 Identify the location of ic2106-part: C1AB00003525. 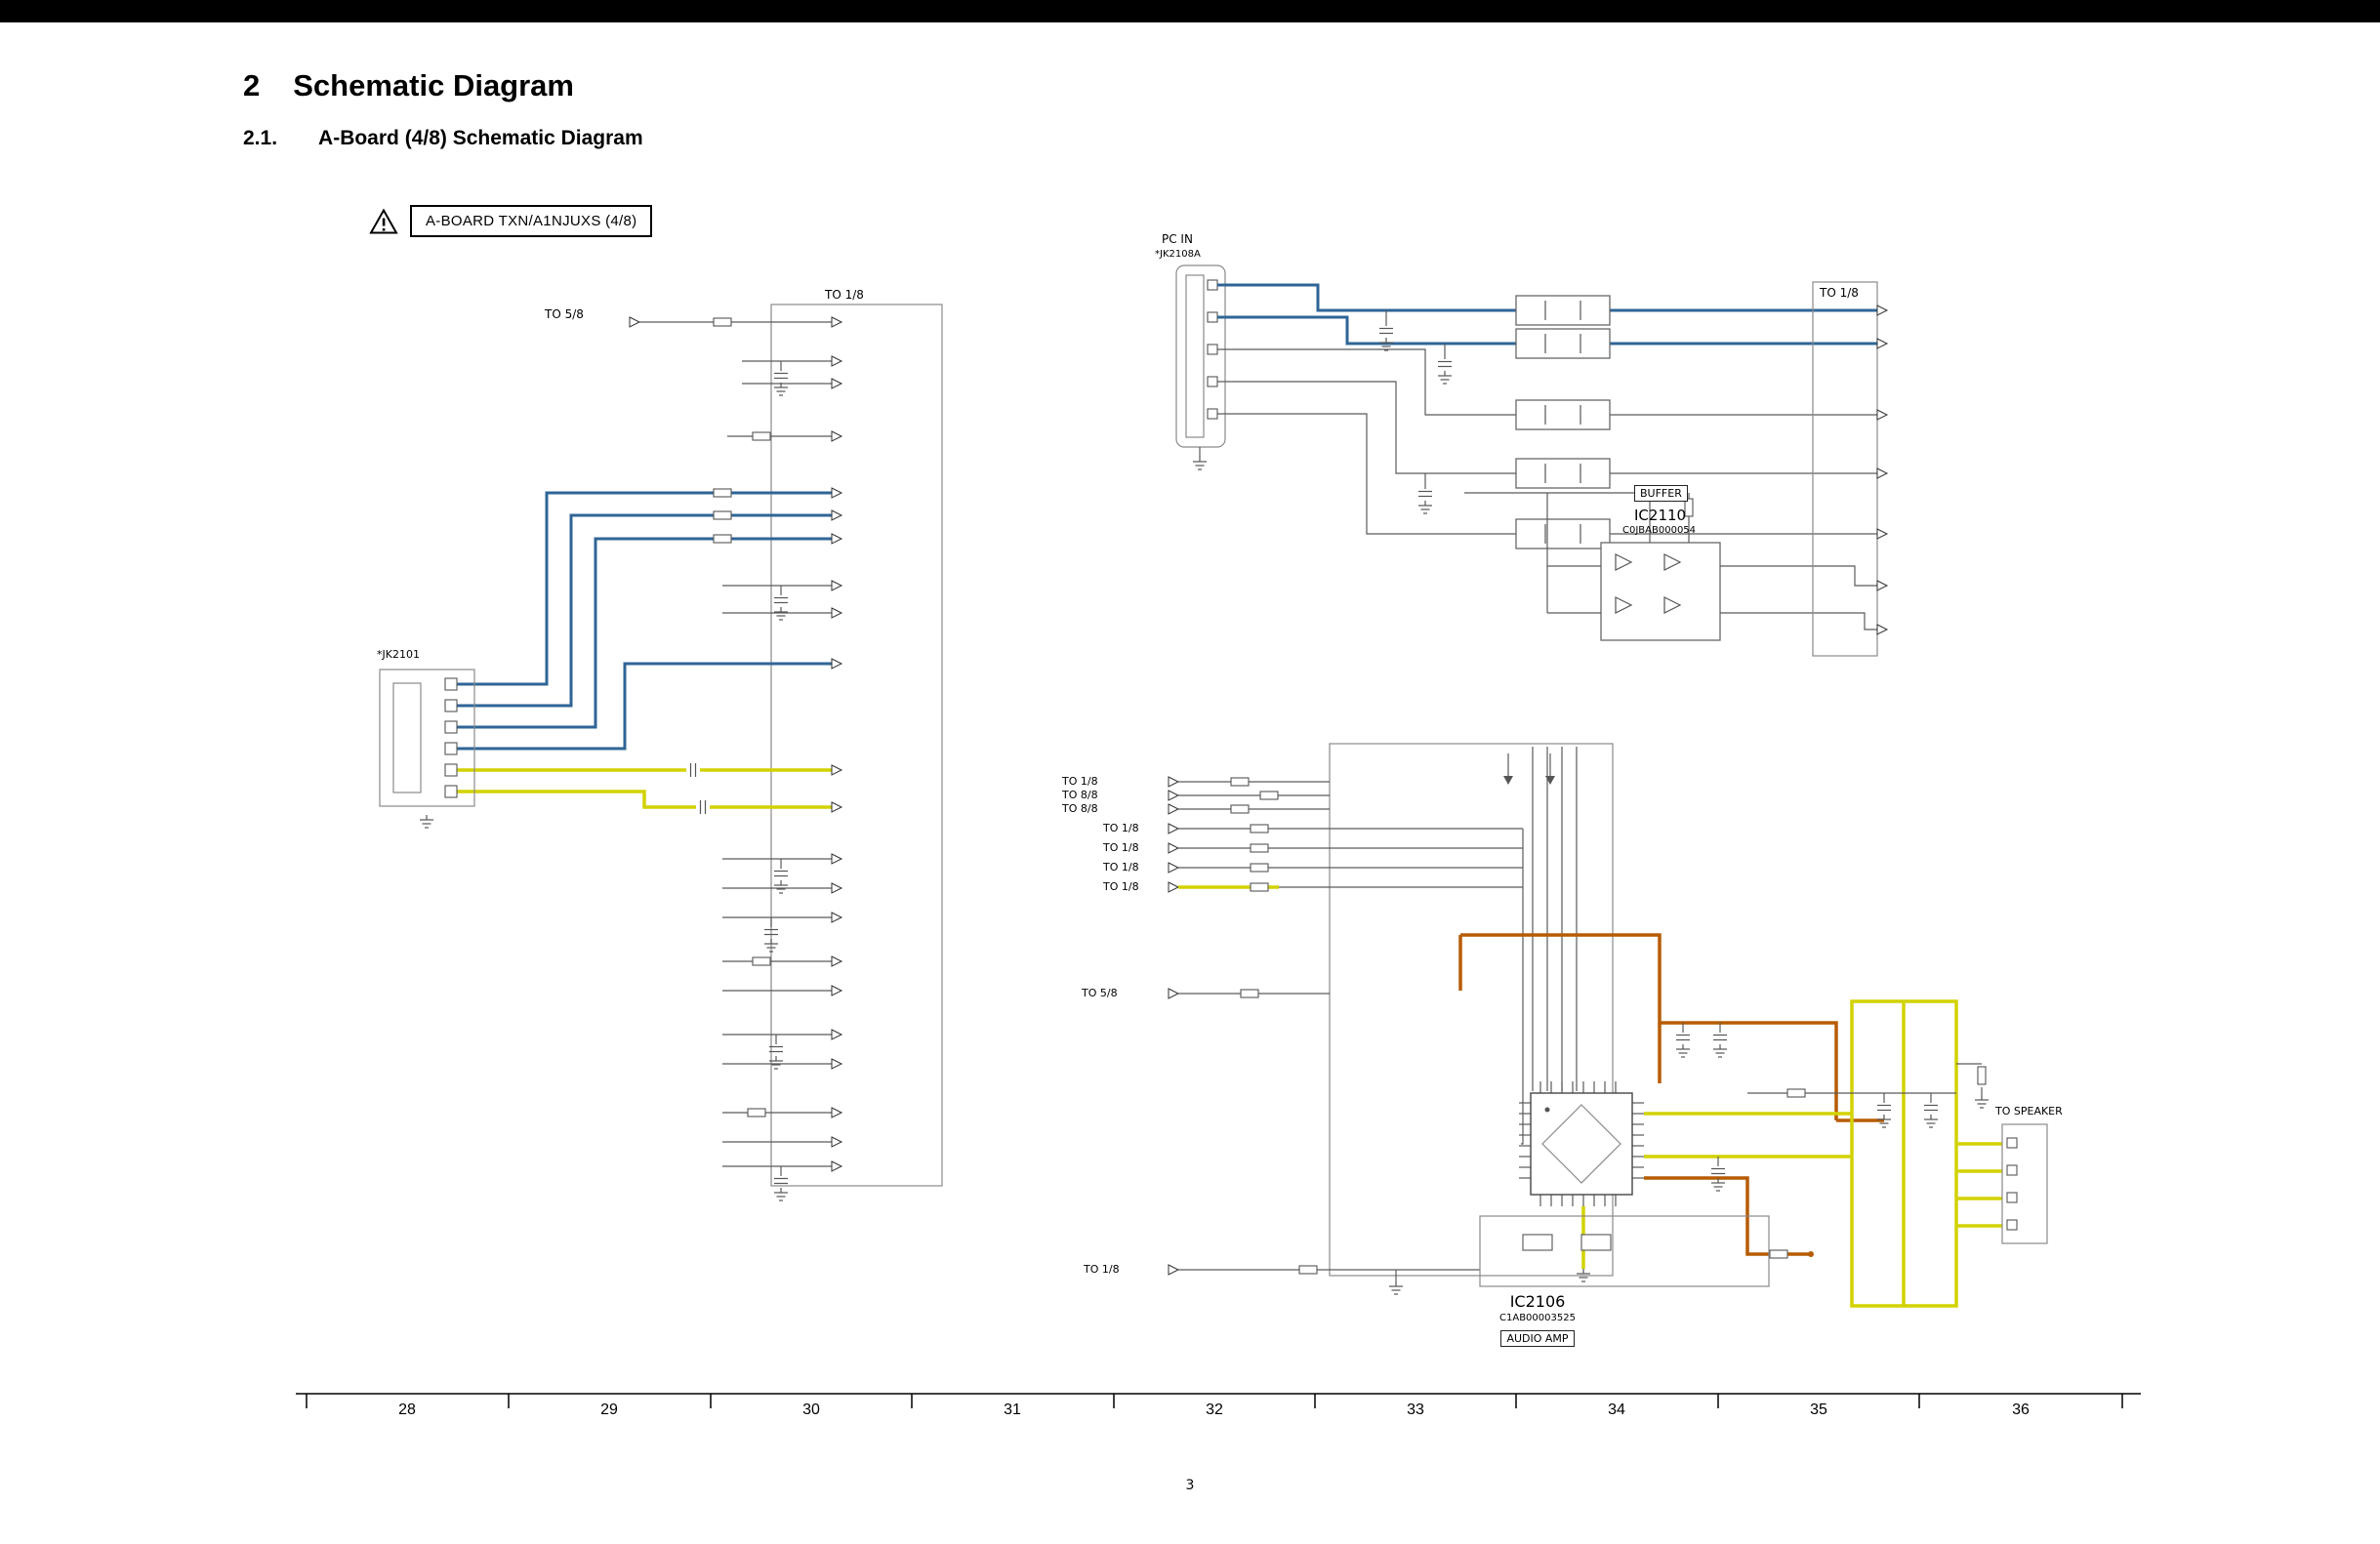
(1537, 1318).